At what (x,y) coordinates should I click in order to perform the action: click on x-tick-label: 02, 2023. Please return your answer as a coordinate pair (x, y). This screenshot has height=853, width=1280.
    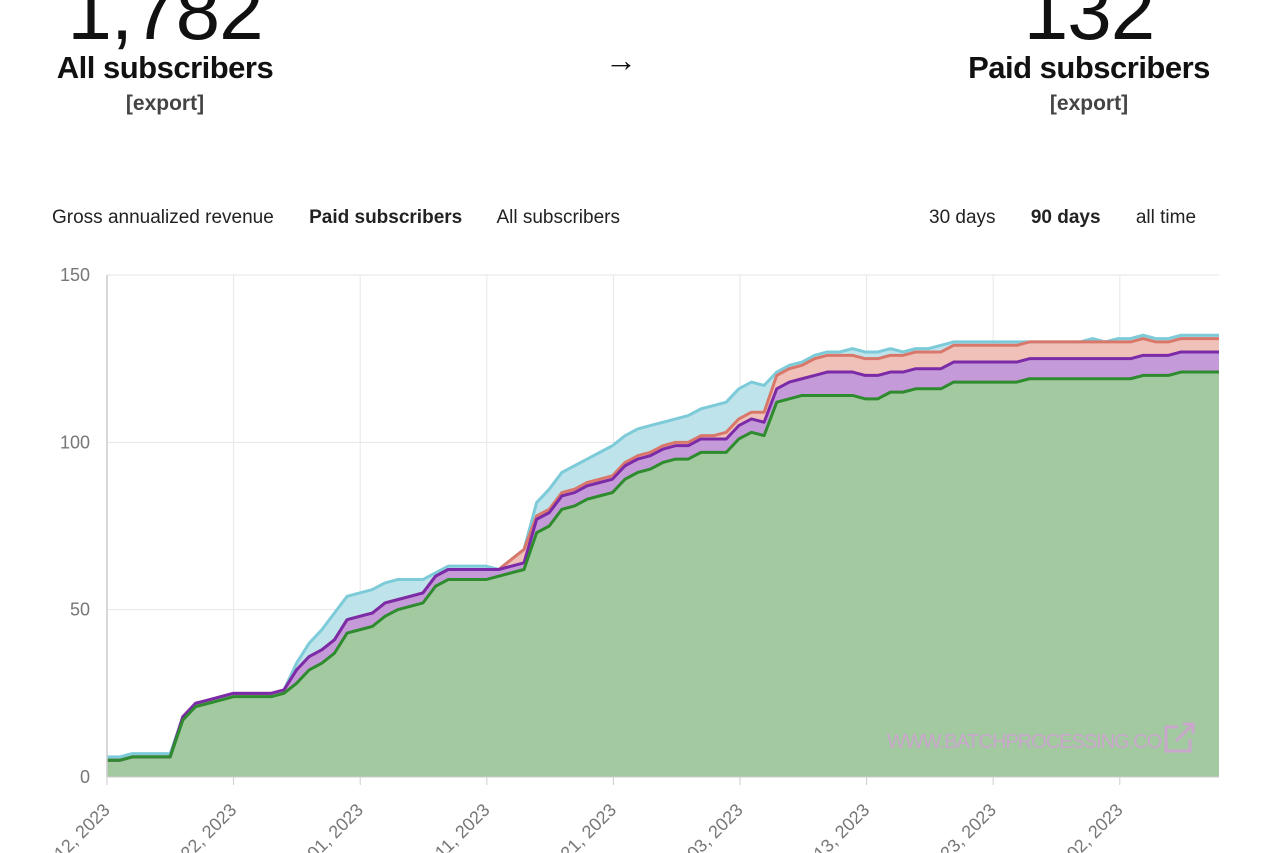
    Looking at the image, I should click on (1095, 826).